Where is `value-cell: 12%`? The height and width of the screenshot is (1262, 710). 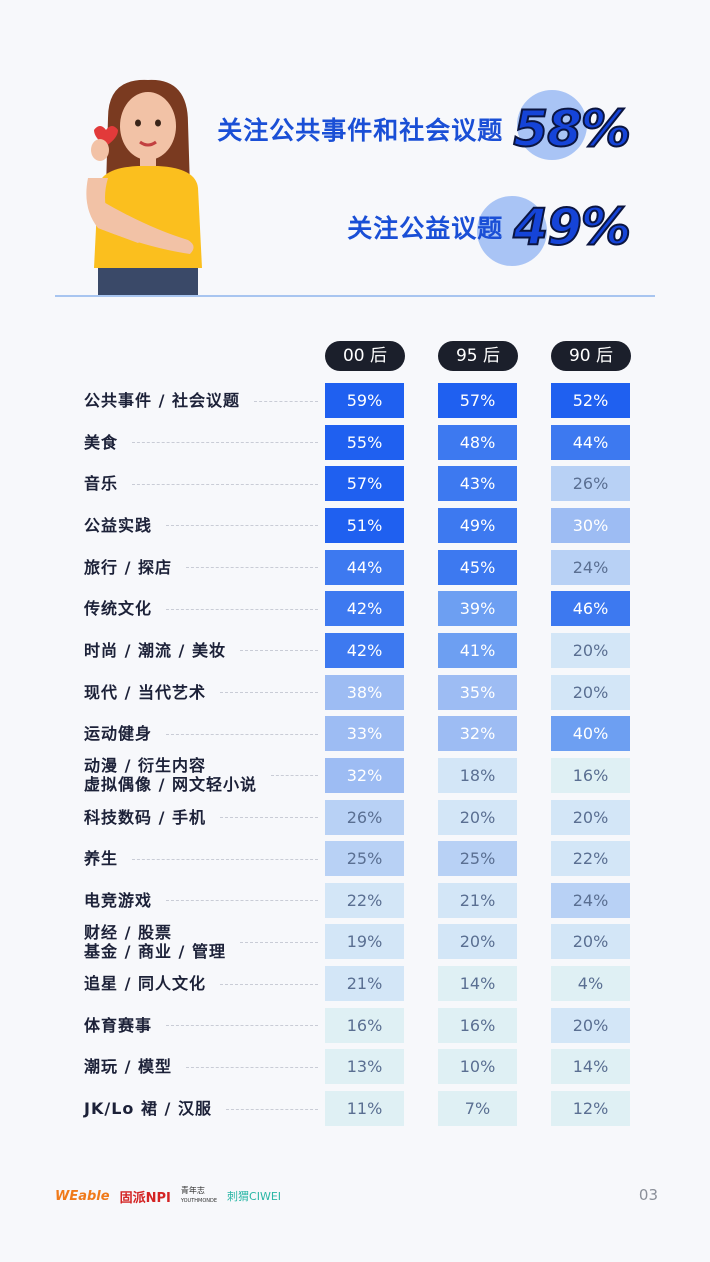
value-cell: 12% is located at coordinates (590, 1109).